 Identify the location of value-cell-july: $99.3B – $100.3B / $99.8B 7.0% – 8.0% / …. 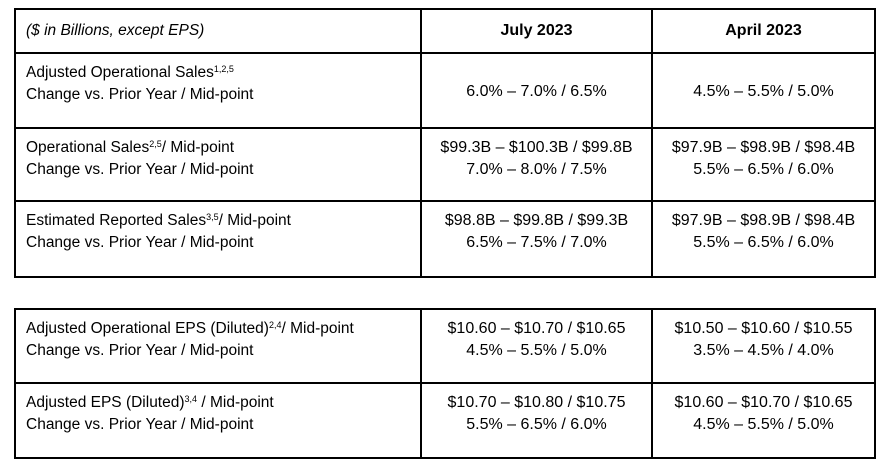
(536, 164).